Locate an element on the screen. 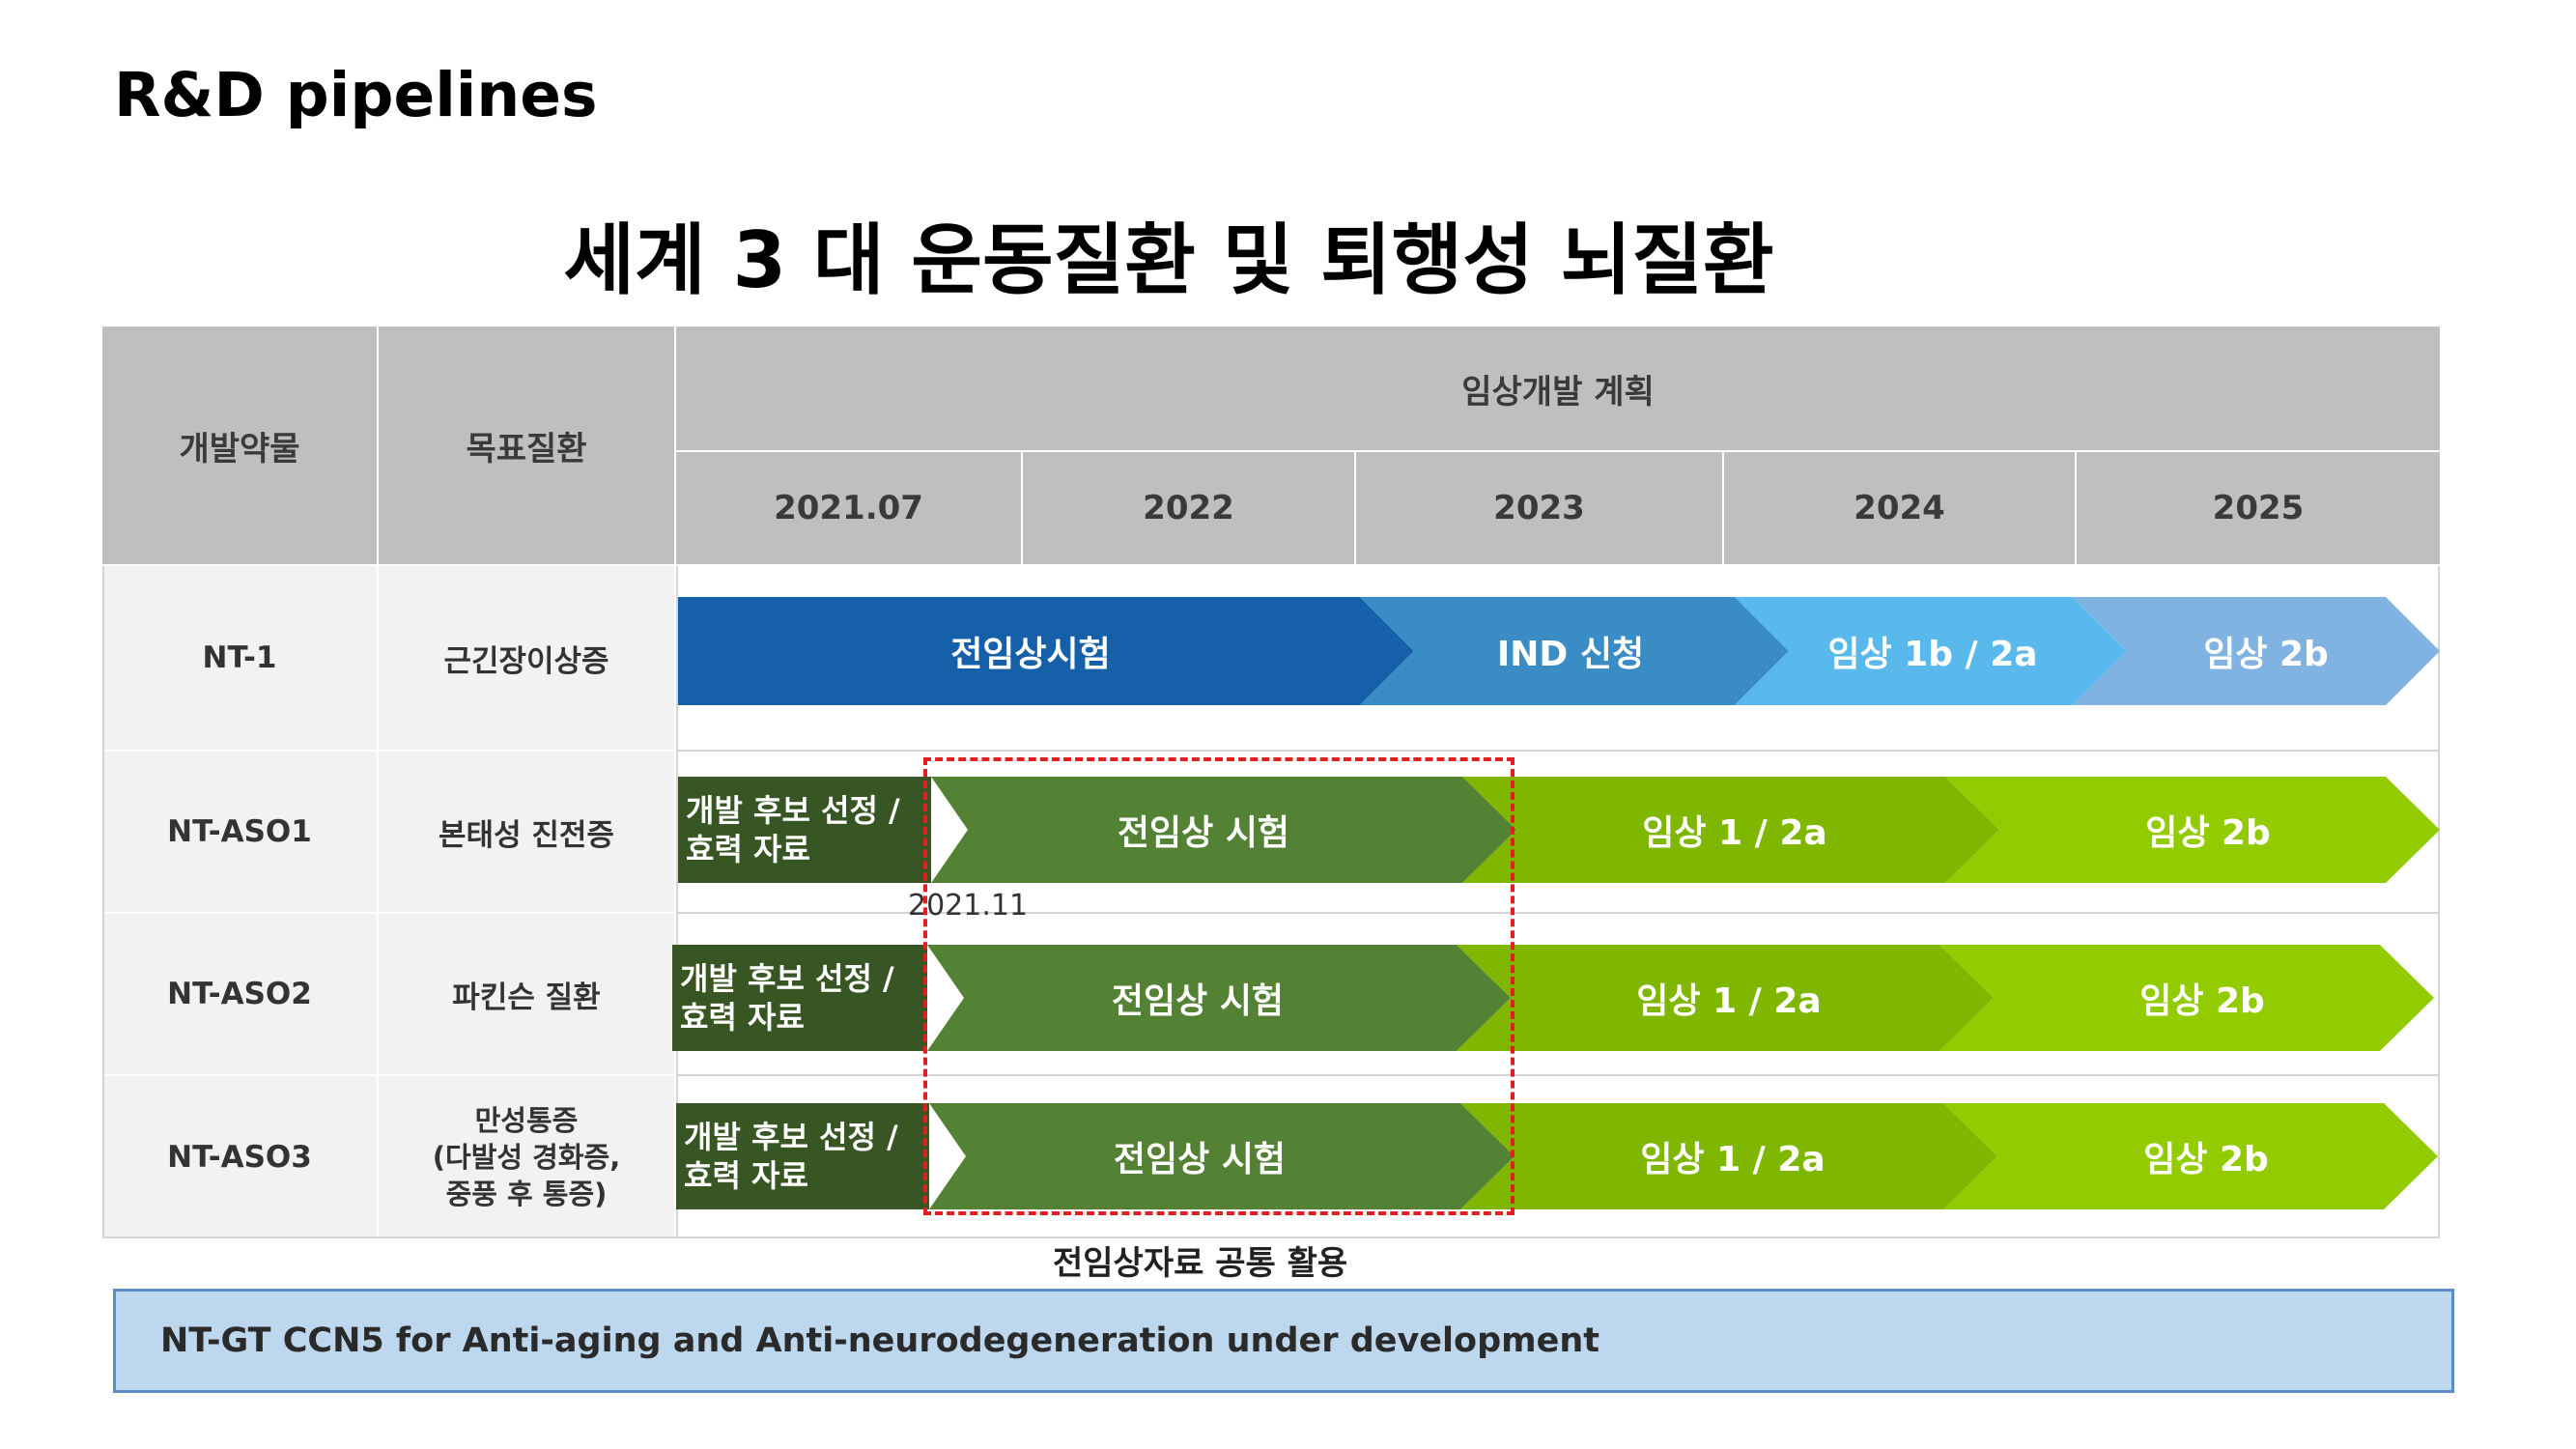 This screenshot has height=1449, width=2576. header-drug: 개발약물 is located at coordinates (239, 445).